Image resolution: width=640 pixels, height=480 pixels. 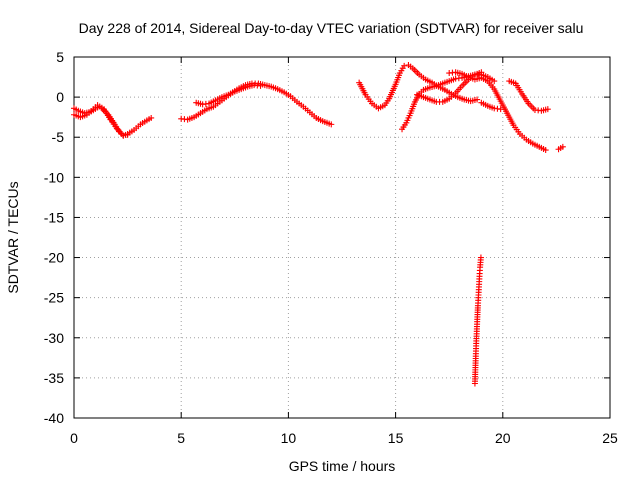 I want to click on x-axis-label: GPS time / hours, so click(x=342, y=466).